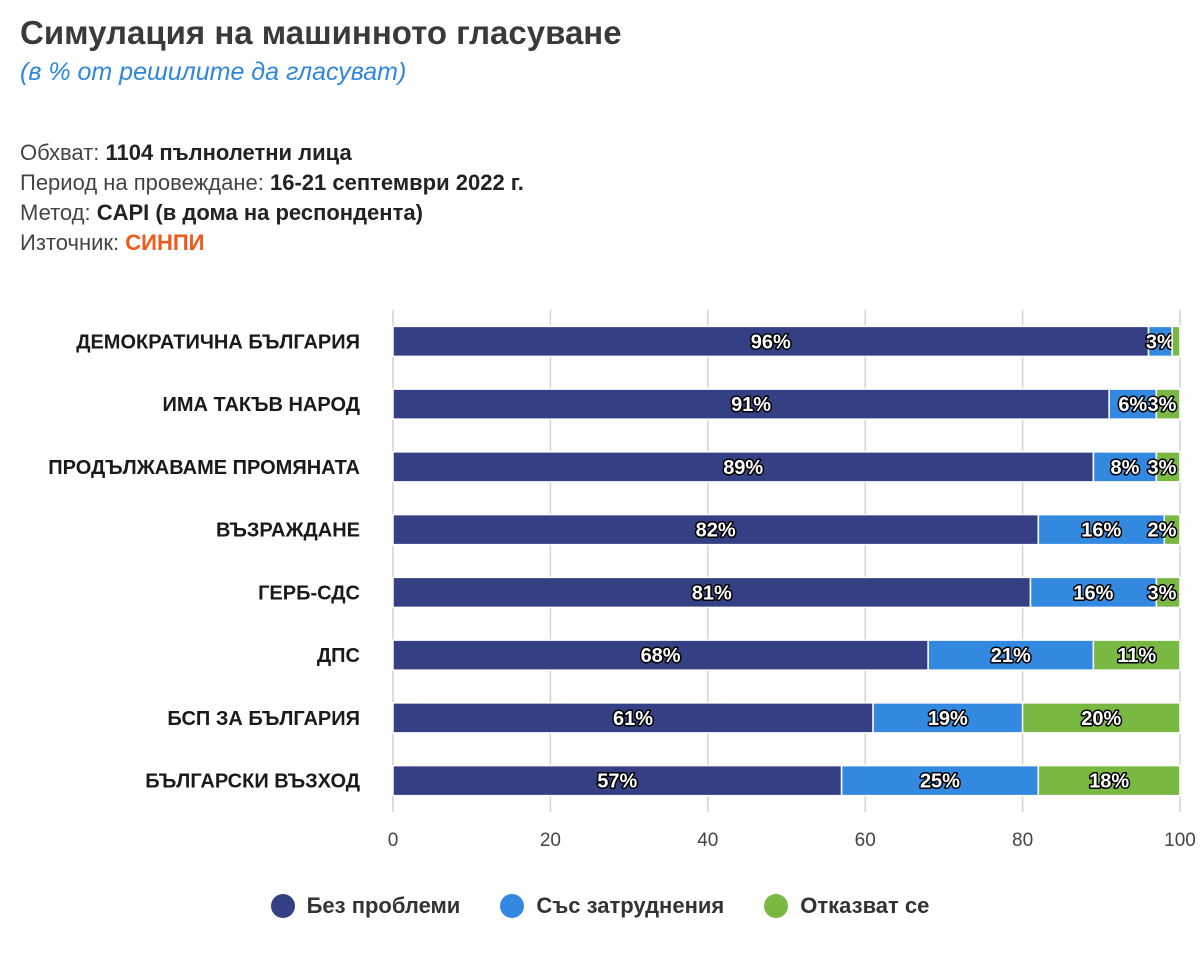 This screenshot has width=1200, height=960. I want to click on data-label: 89%, so click(743, 468).